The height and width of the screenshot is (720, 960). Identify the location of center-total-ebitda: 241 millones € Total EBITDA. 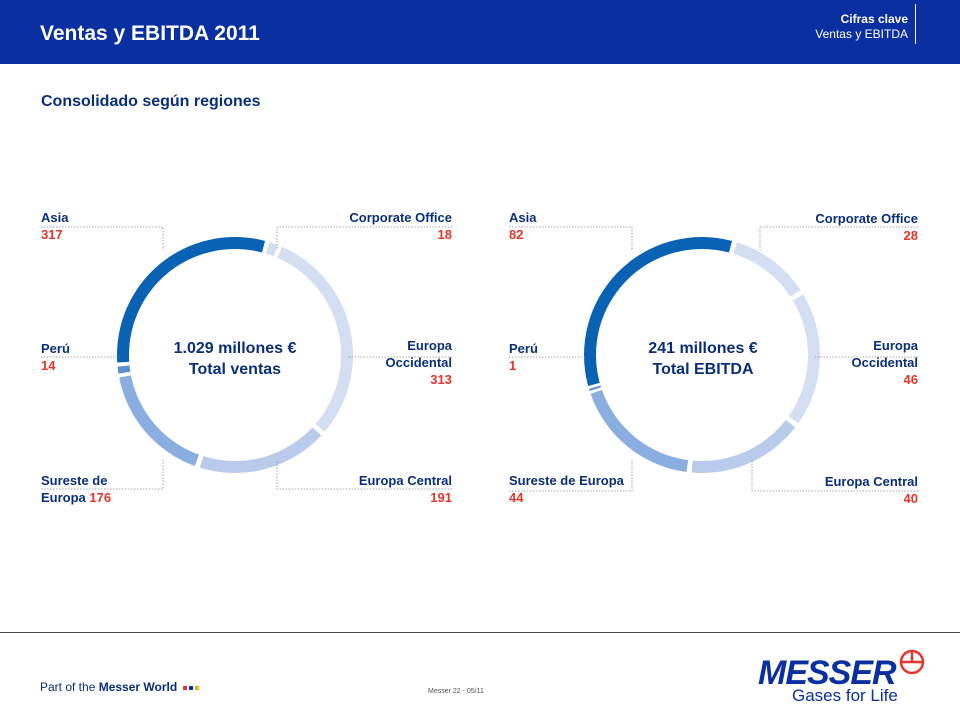
(703, 359).